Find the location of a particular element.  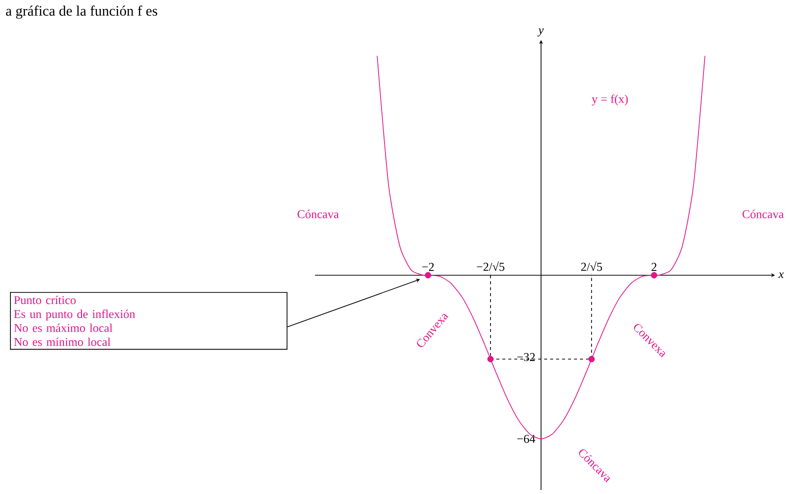

y-tick-label: −32 is located at coordinates (526, 357).